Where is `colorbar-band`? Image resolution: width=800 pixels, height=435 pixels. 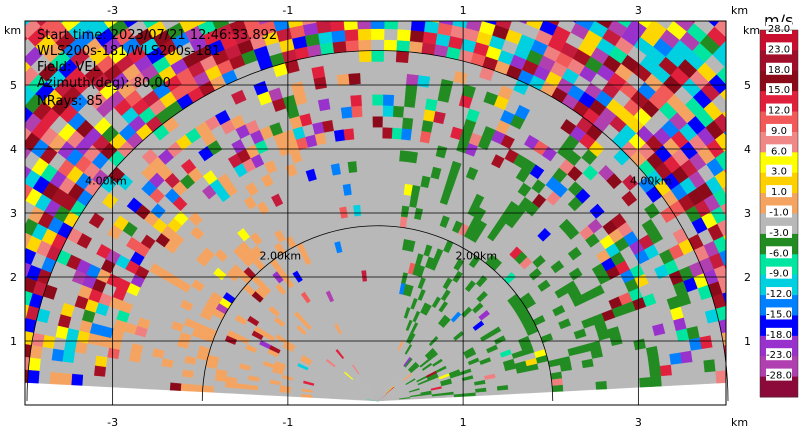
colorbar-band is located at coordinates (779, 387).